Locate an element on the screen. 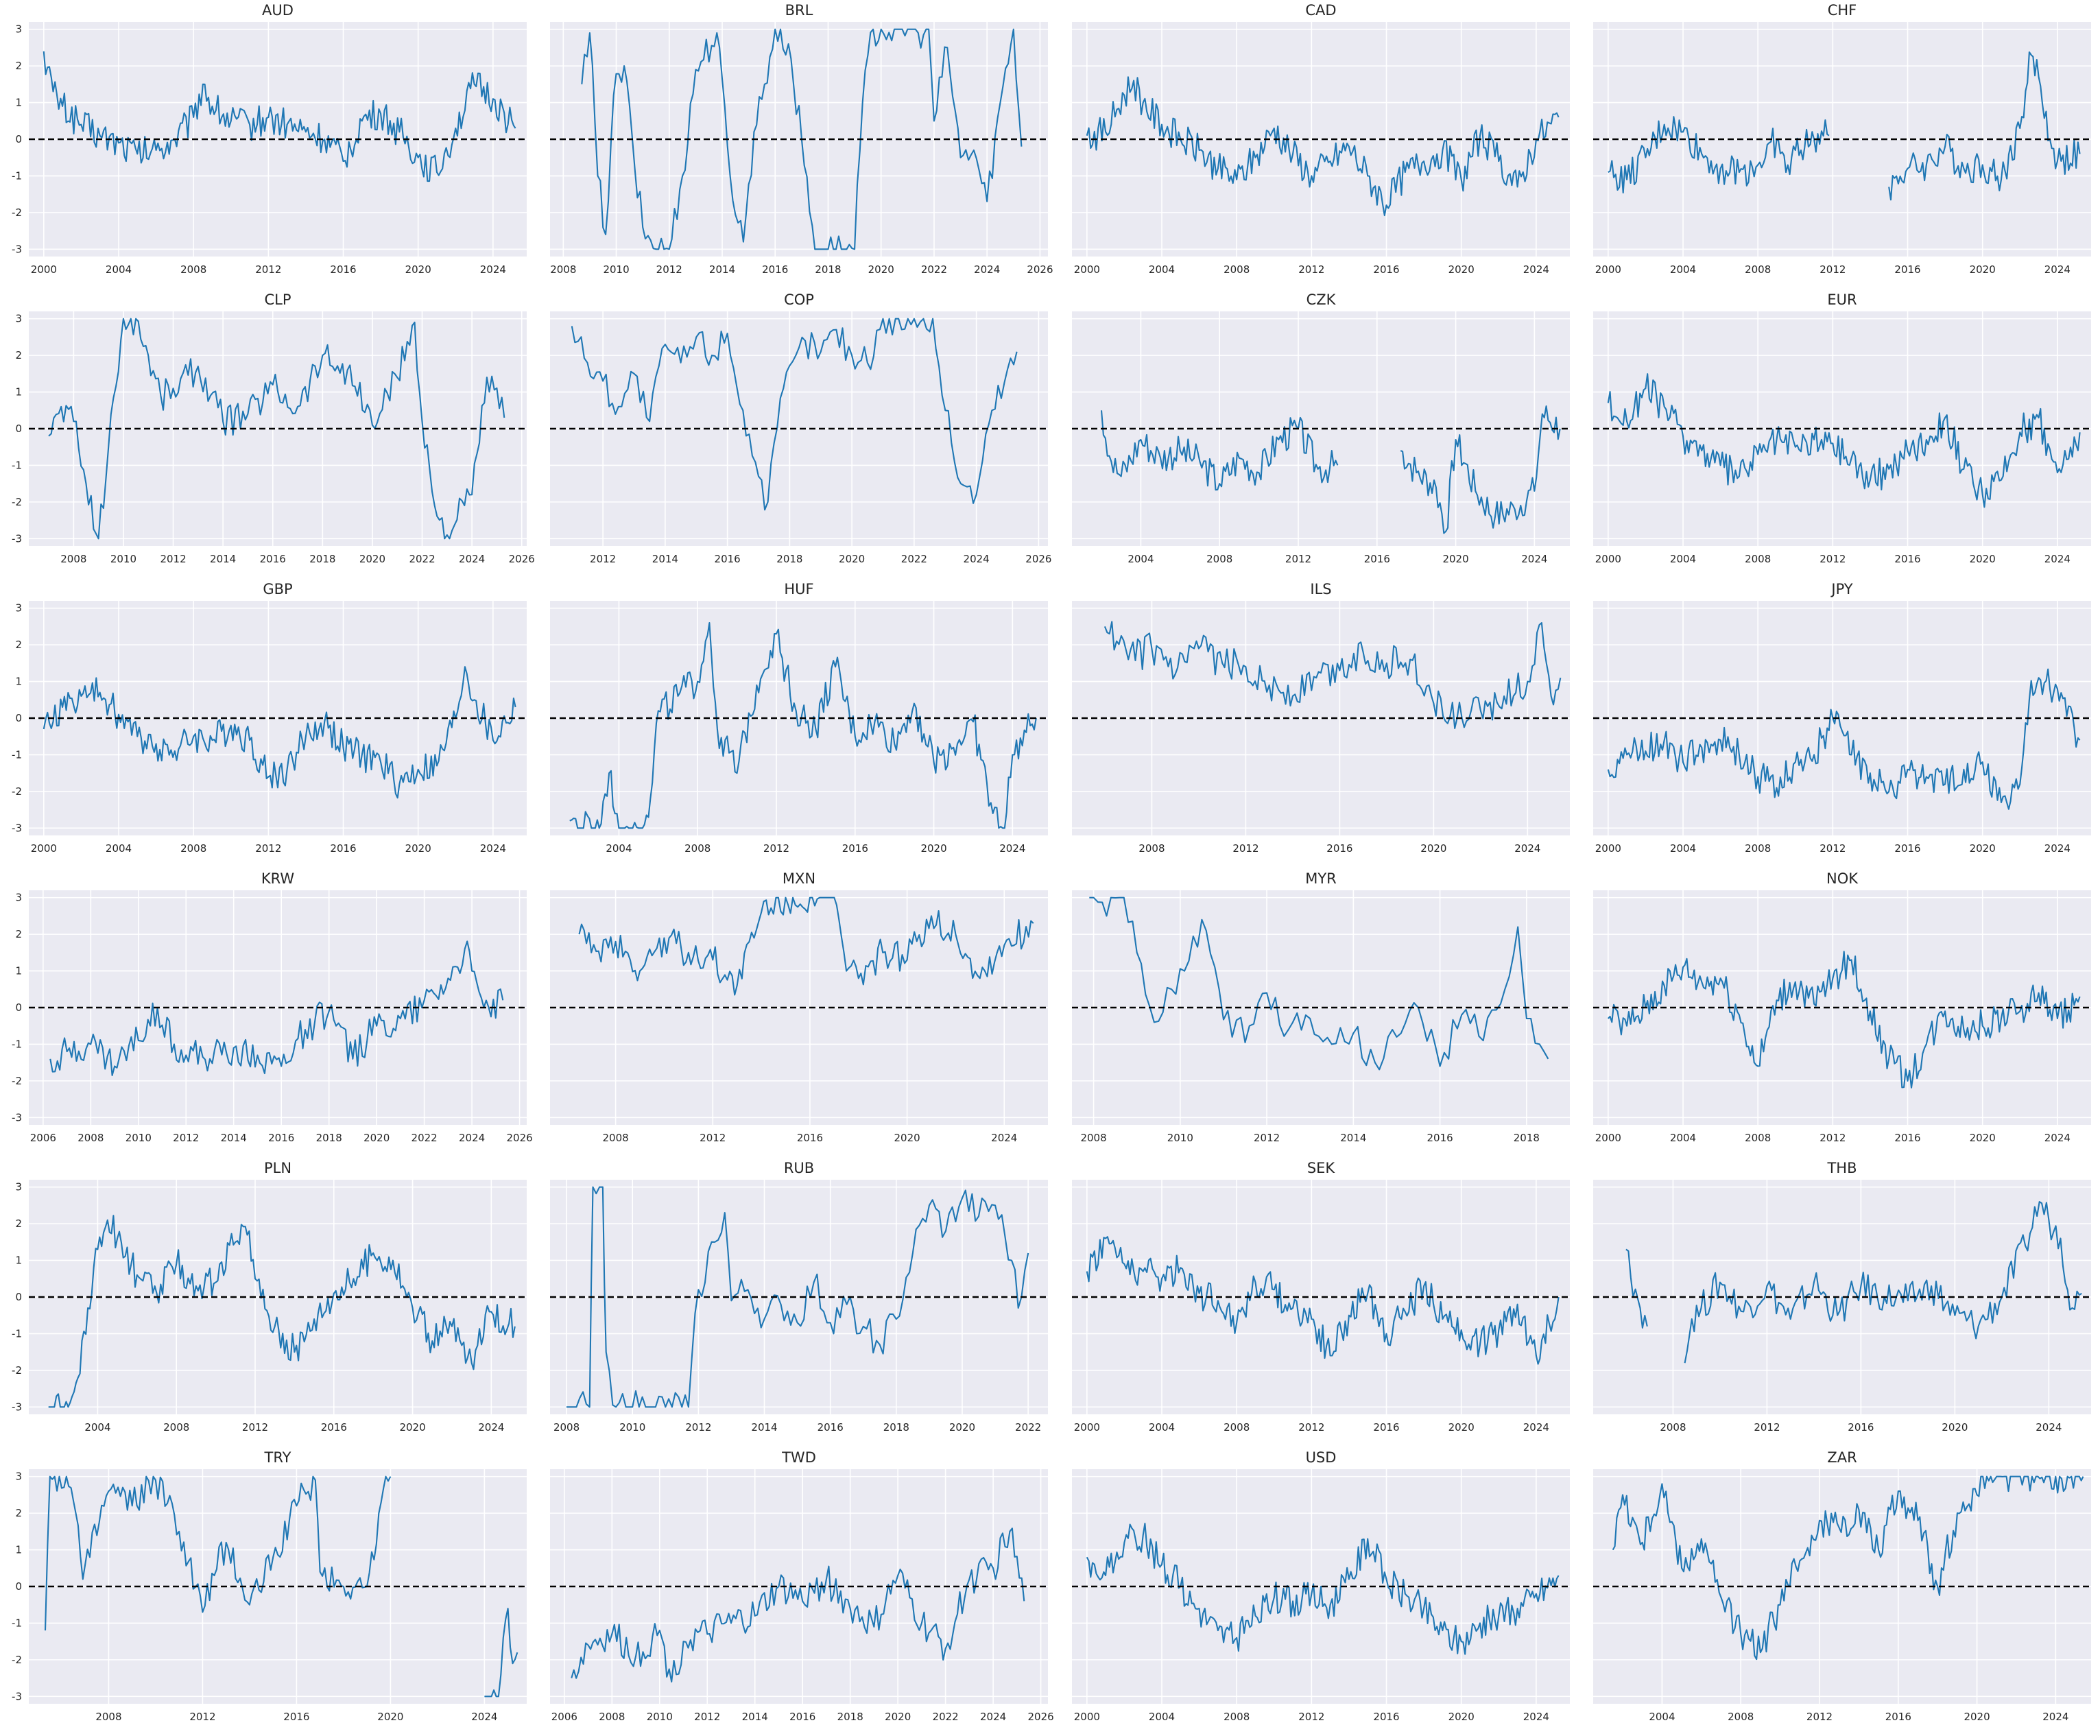 The image size is (2100, 1736). series-line-cop is located at coordinates (795, 415).